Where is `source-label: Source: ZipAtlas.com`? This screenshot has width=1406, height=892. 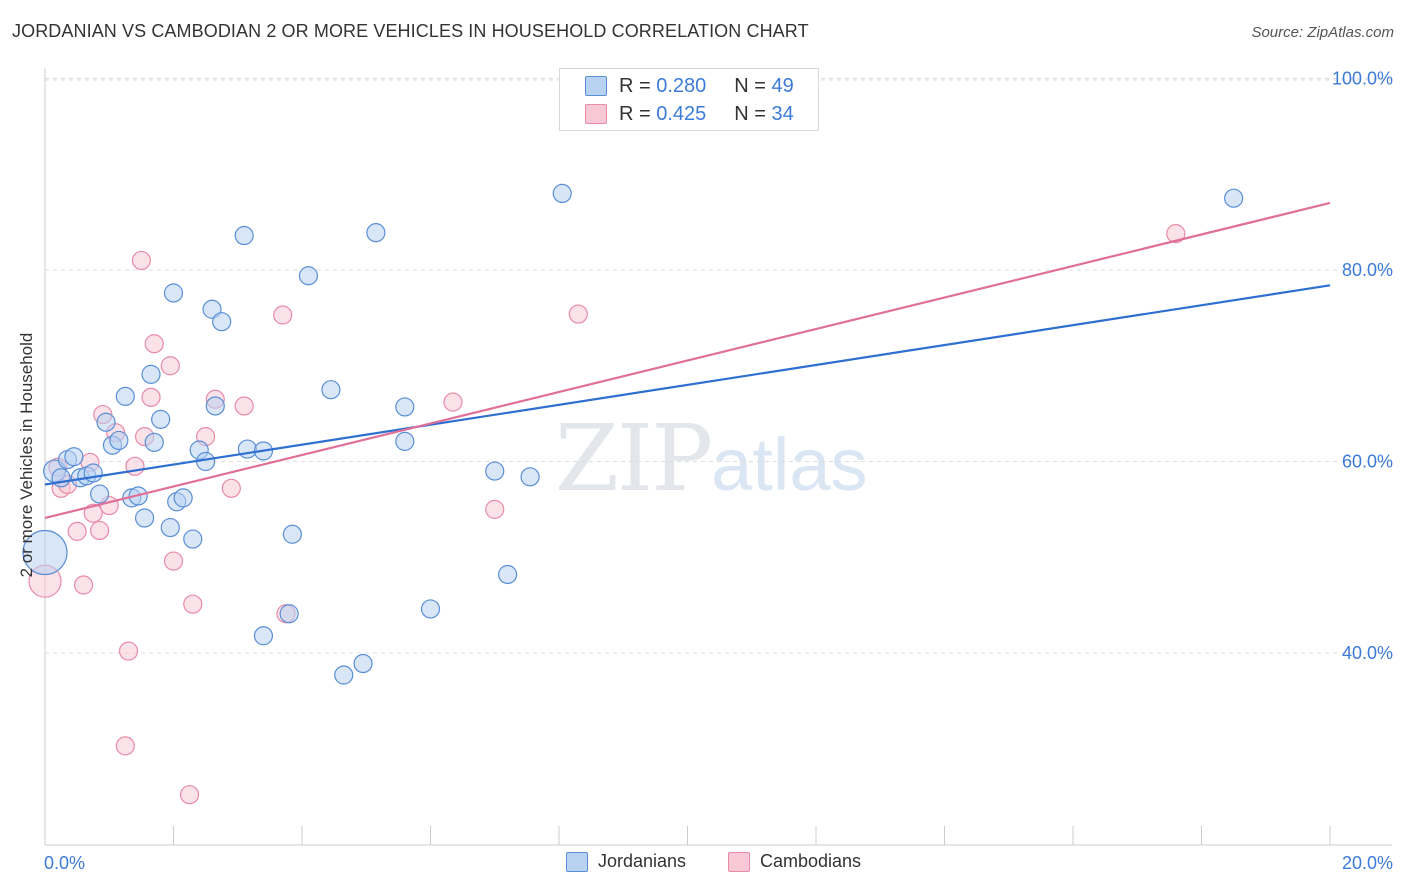 source-label: Source: ZipAtlas.com is located at coordinates (1322, 32).